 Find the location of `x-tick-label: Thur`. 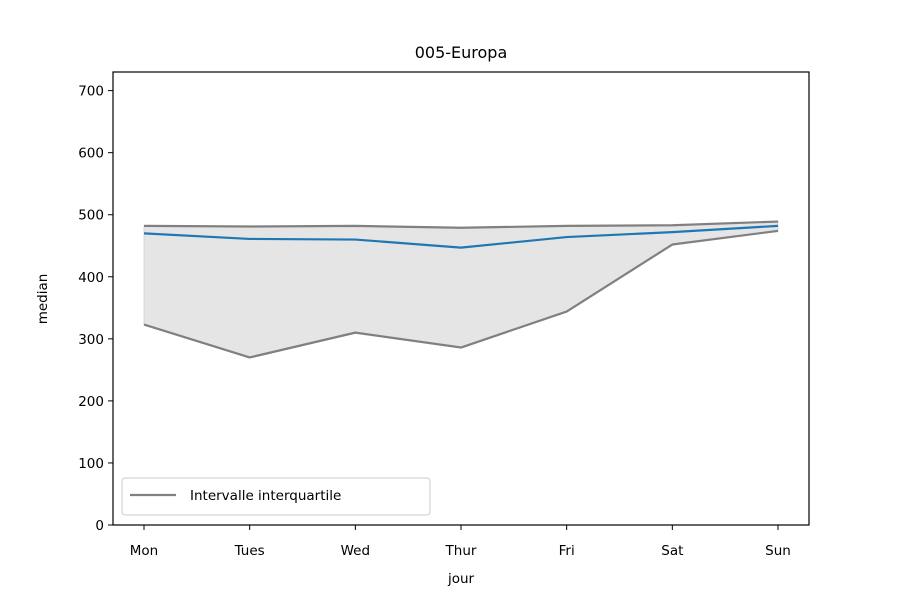

x-tick-label: Thur is located at coordinates (461, 551).